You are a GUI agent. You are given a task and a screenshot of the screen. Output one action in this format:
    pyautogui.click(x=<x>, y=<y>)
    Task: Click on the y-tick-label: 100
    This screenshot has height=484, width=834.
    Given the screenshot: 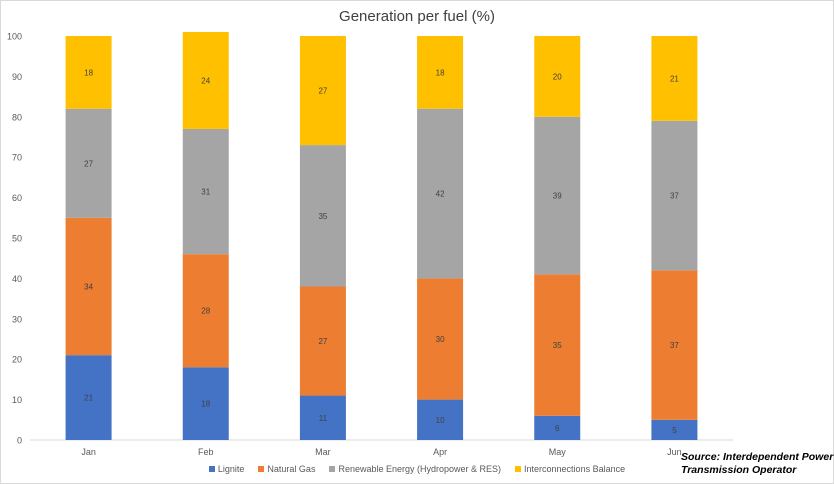 What is the action you would take?
    pyautogui.click(x=14, y=37)
    